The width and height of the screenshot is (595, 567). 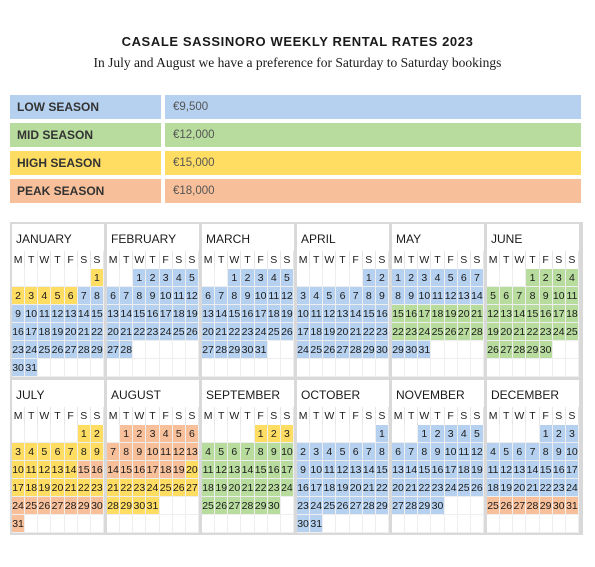 I want to click on season-row-high: HIGH SEASON €15,000, so click(x=295, y=163).